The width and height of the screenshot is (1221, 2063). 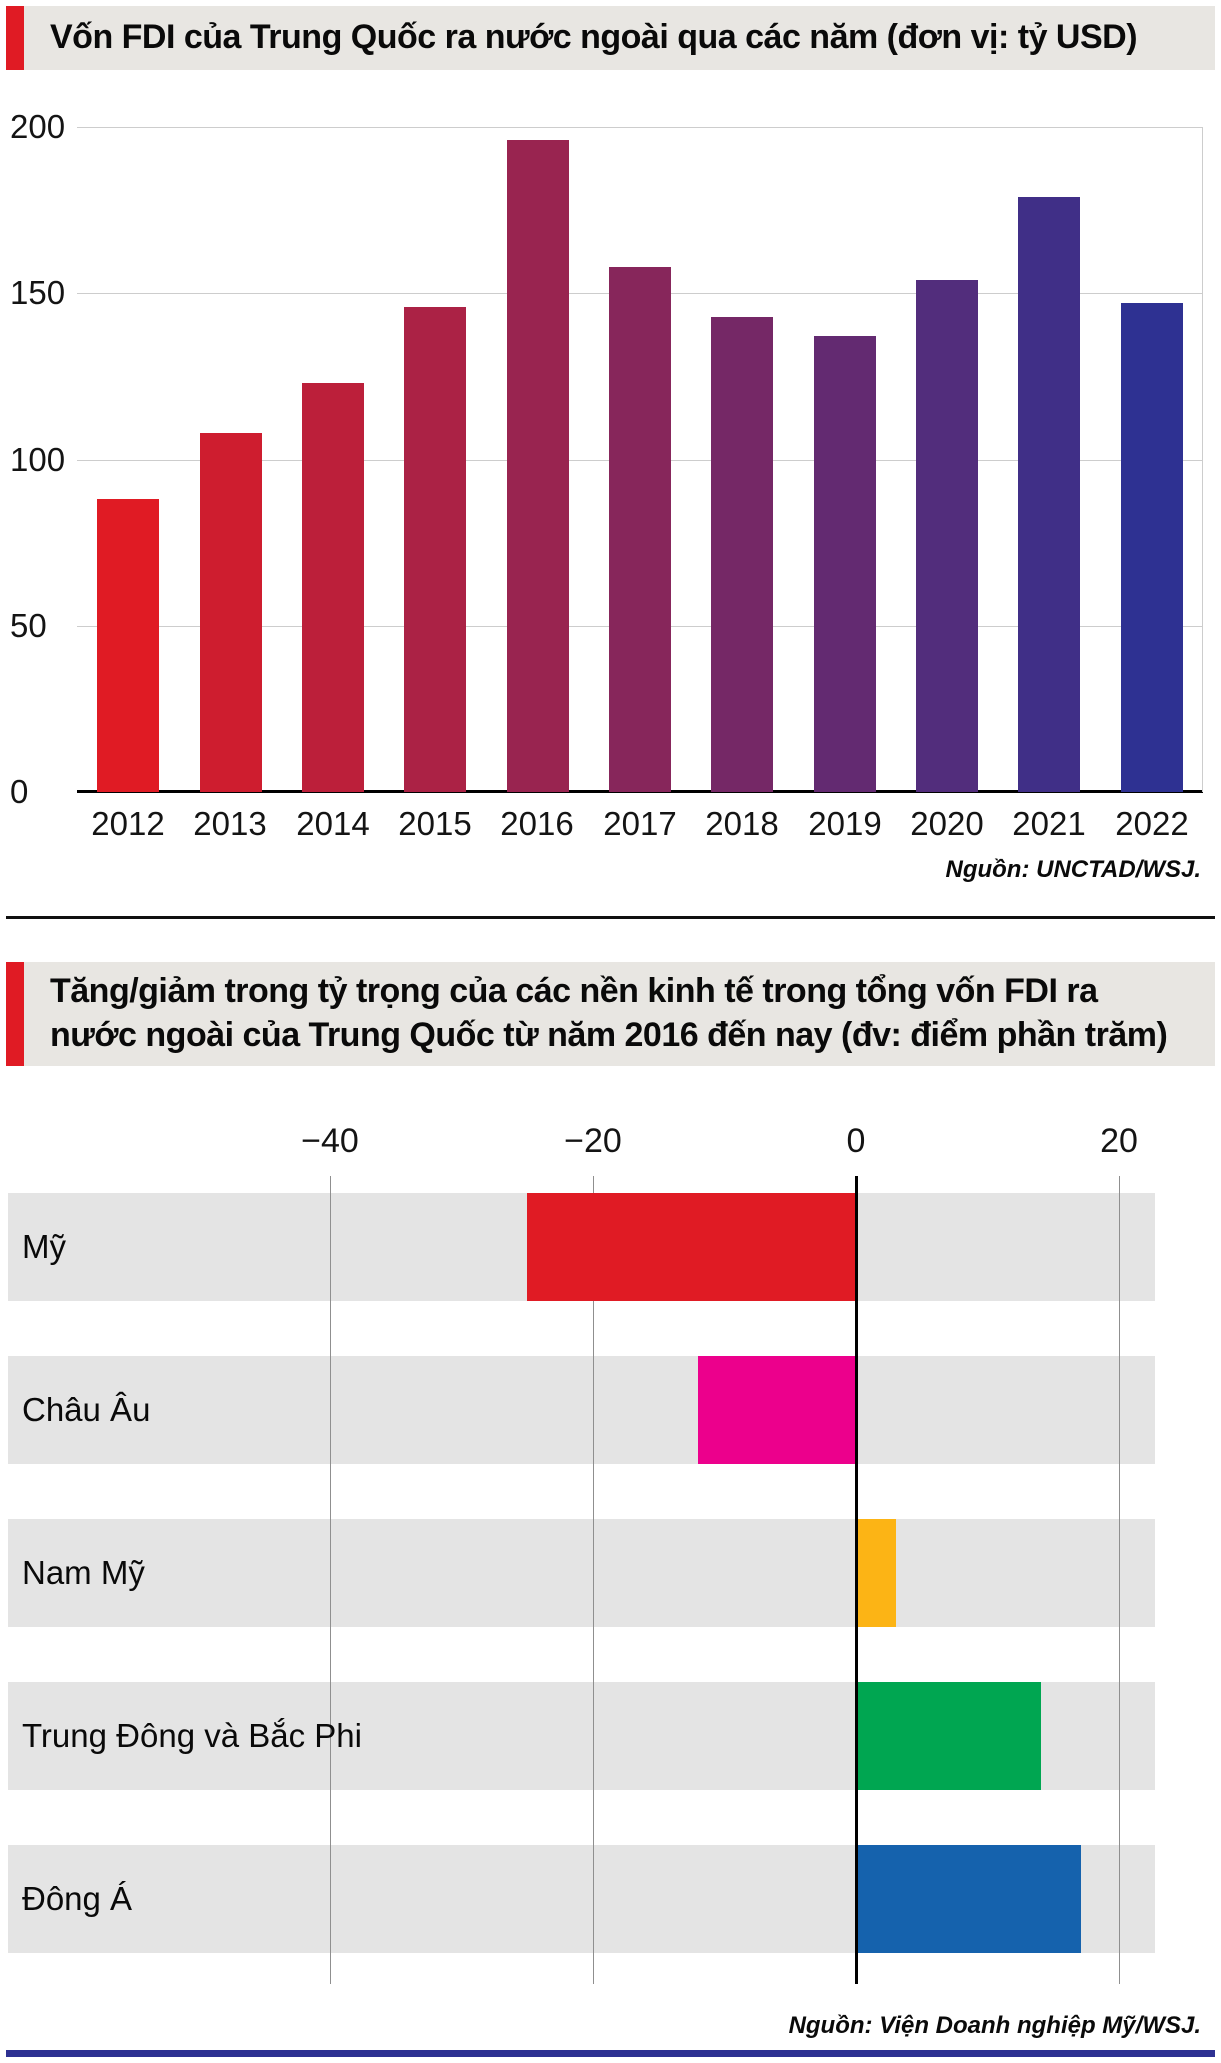 What do you see at coordinates (128, 645) in the screenshot?
I see `bar-2012` at bounding box center [128, 645].